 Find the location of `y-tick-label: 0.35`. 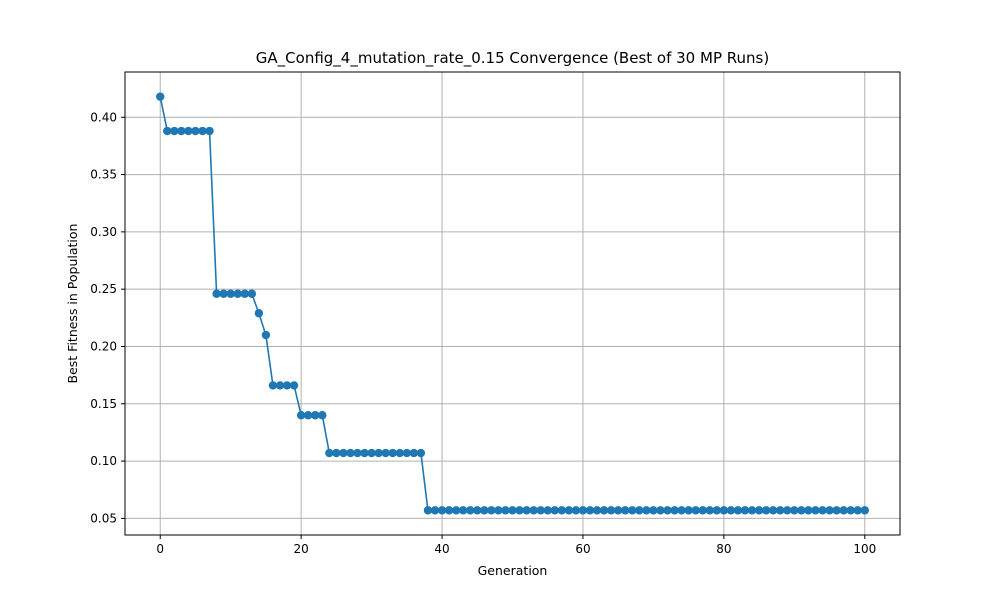

y-tick-label: 0.35 is located at coordinates (103, 175).